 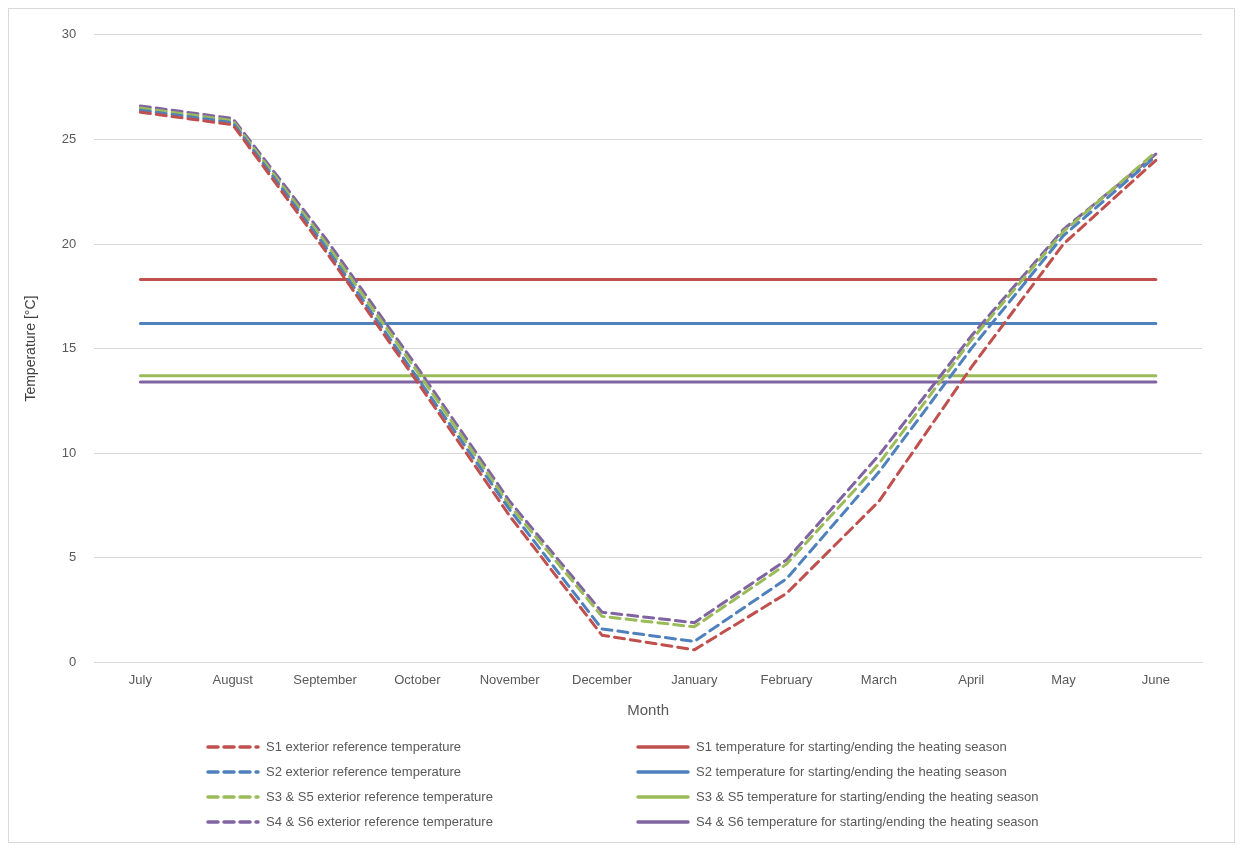 I want to click on legend-label: S2 temperature for starting/ending the heating season, so click(x=851, y=771).